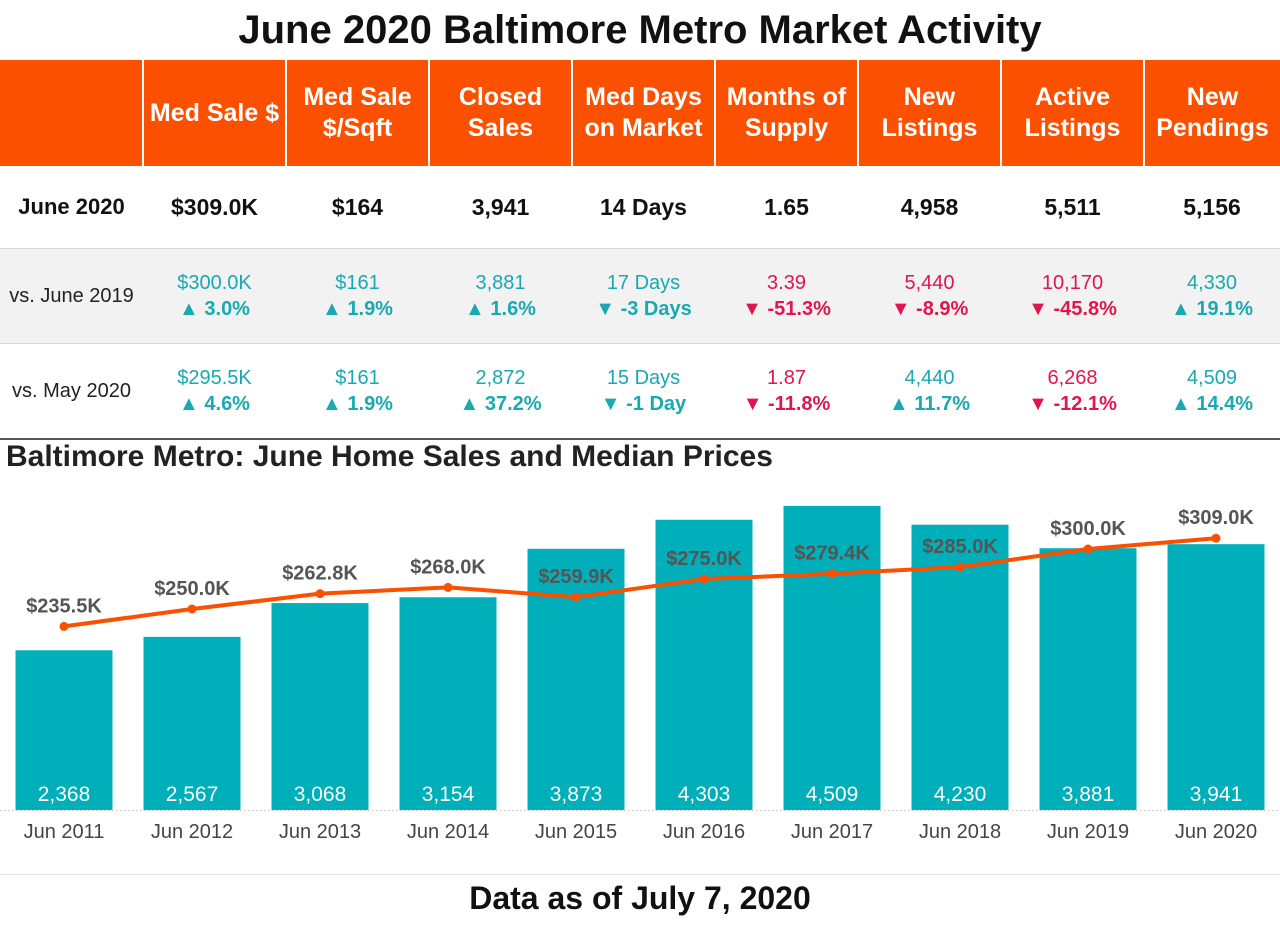  What do you see at coordinates (320, 832) in the screenshot?
I see `x-tick-label: Jun 2013` at bounding box center [320, 832].